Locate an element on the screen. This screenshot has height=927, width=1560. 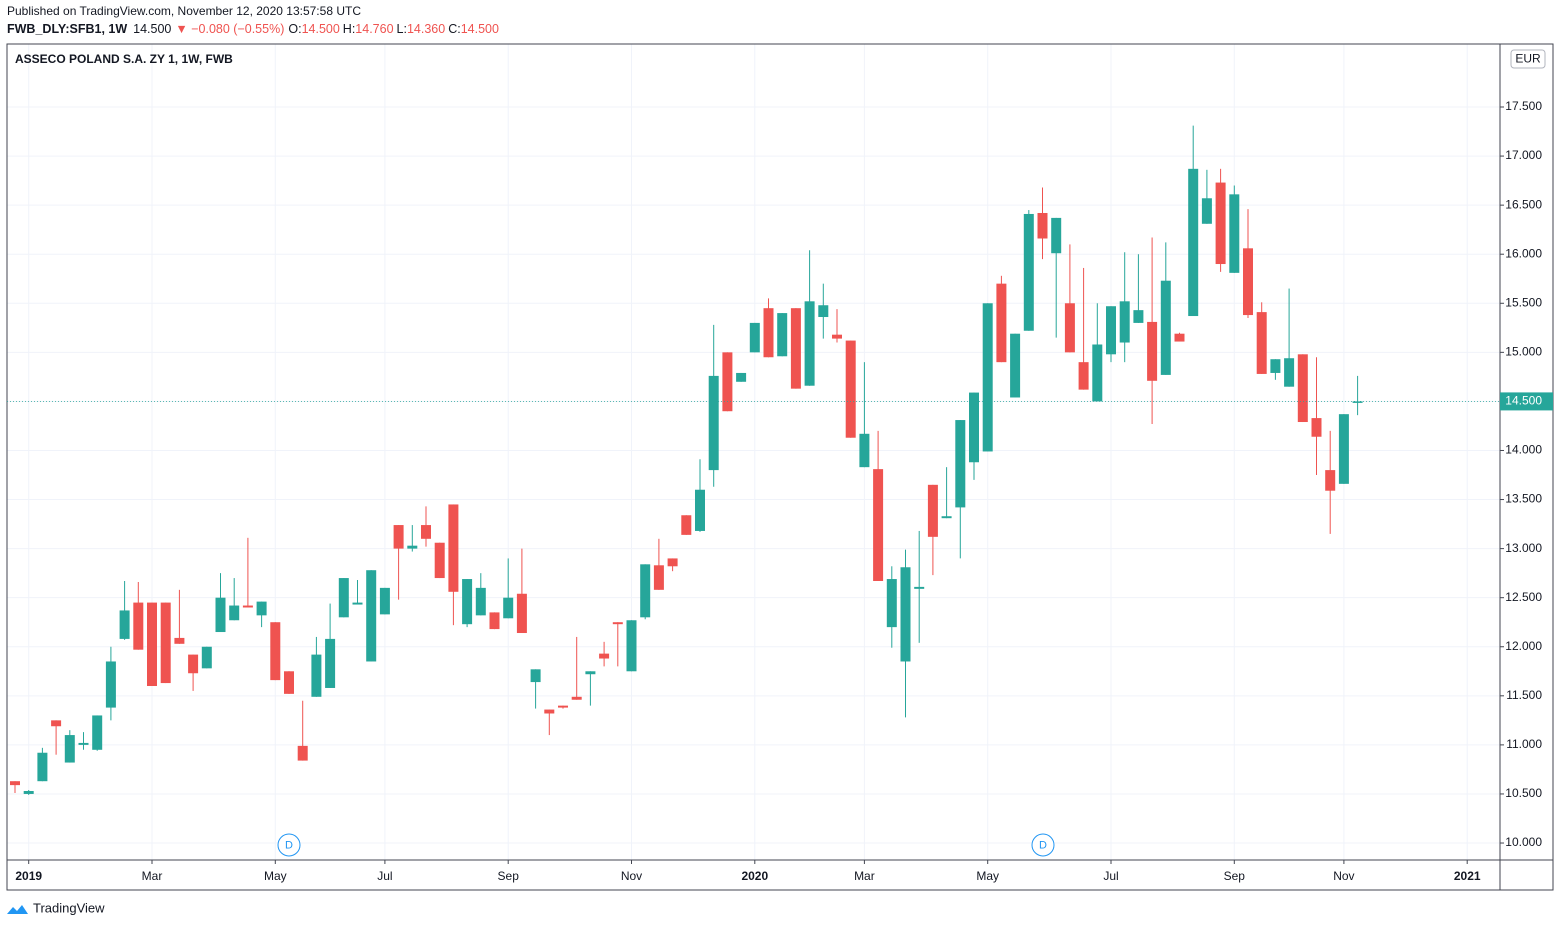
y-tick-label: 14.000 is located at coordinates (1523, 450).